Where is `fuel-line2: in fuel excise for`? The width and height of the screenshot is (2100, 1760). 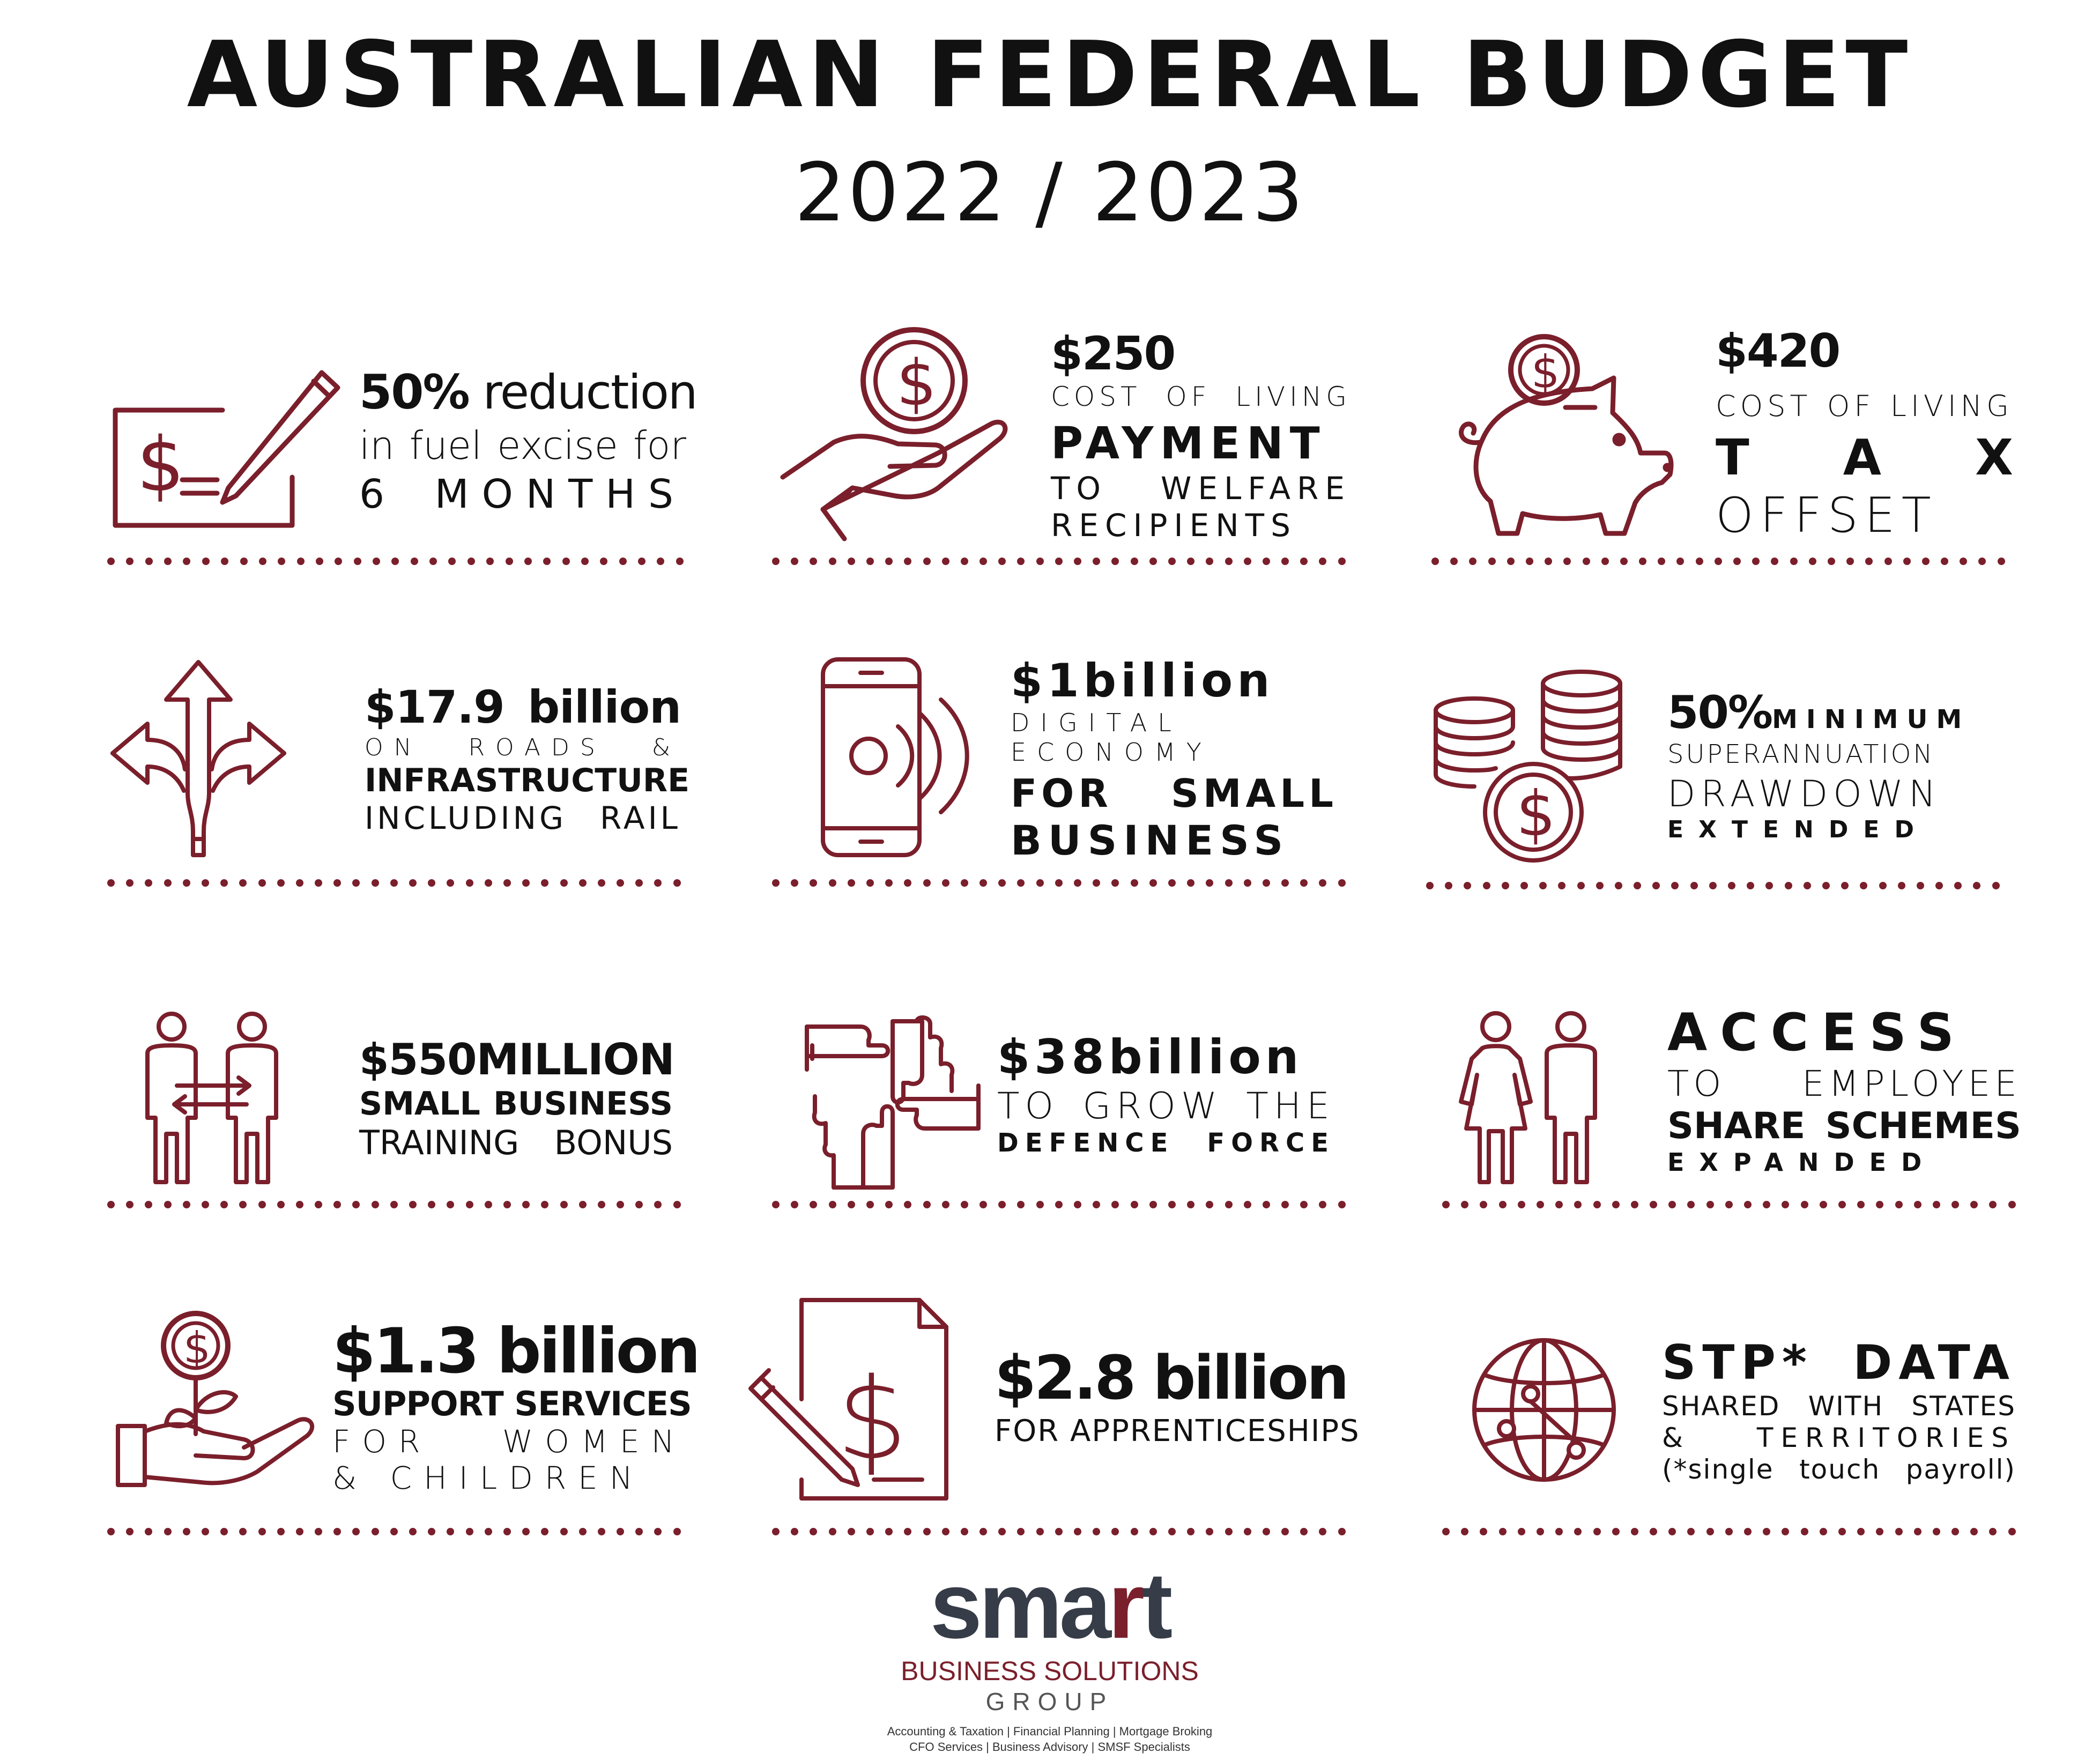 fuel-line2: in fuel excise for is located at coordinates (522, 445).